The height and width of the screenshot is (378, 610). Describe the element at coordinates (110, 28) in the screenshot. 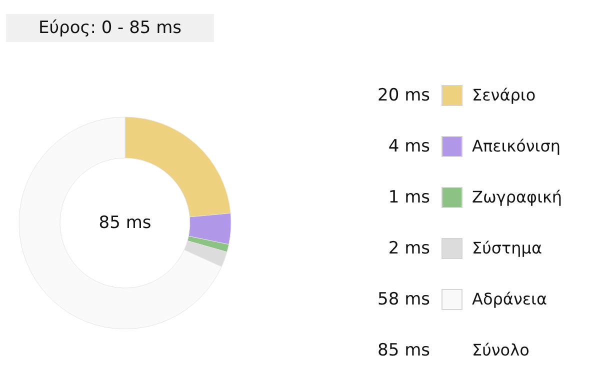

I see `chart-title: Εύρος: 0 - 85 ms` at that location.